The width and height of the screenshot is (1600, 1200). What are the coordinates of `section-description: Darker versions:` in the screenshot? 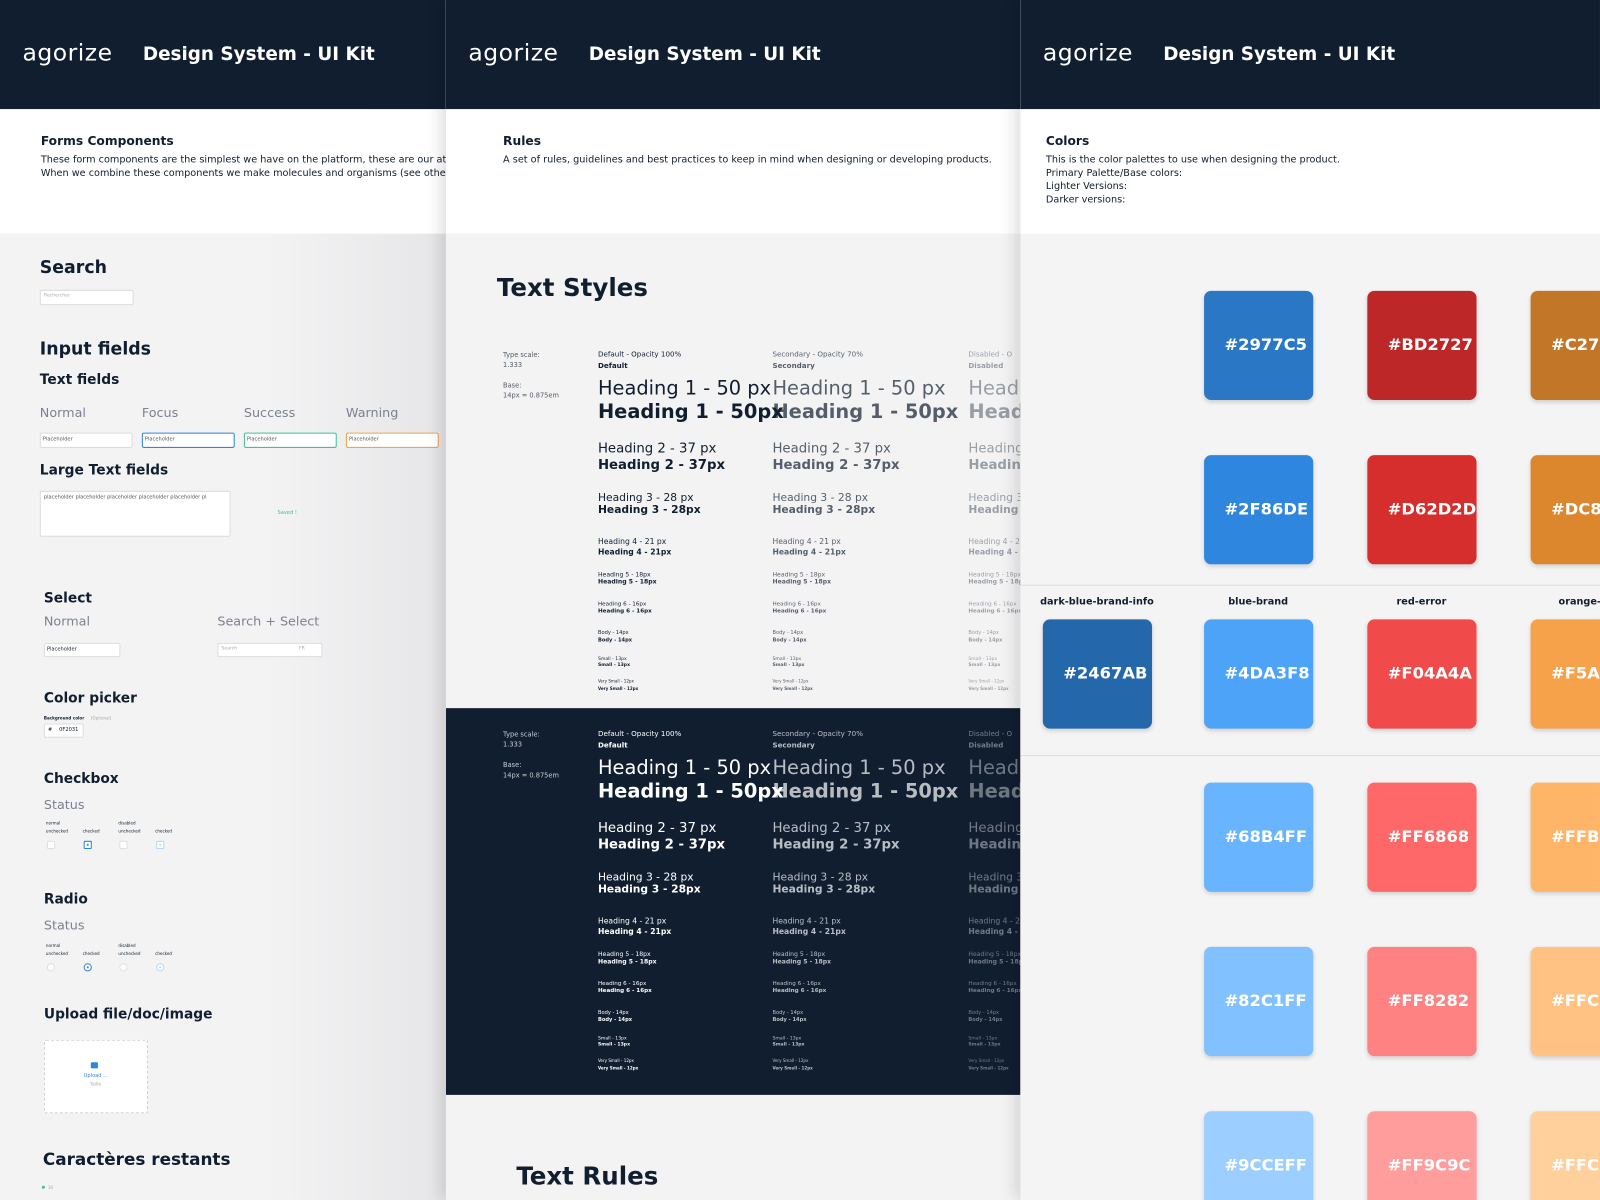 It's located at (1085, 200).